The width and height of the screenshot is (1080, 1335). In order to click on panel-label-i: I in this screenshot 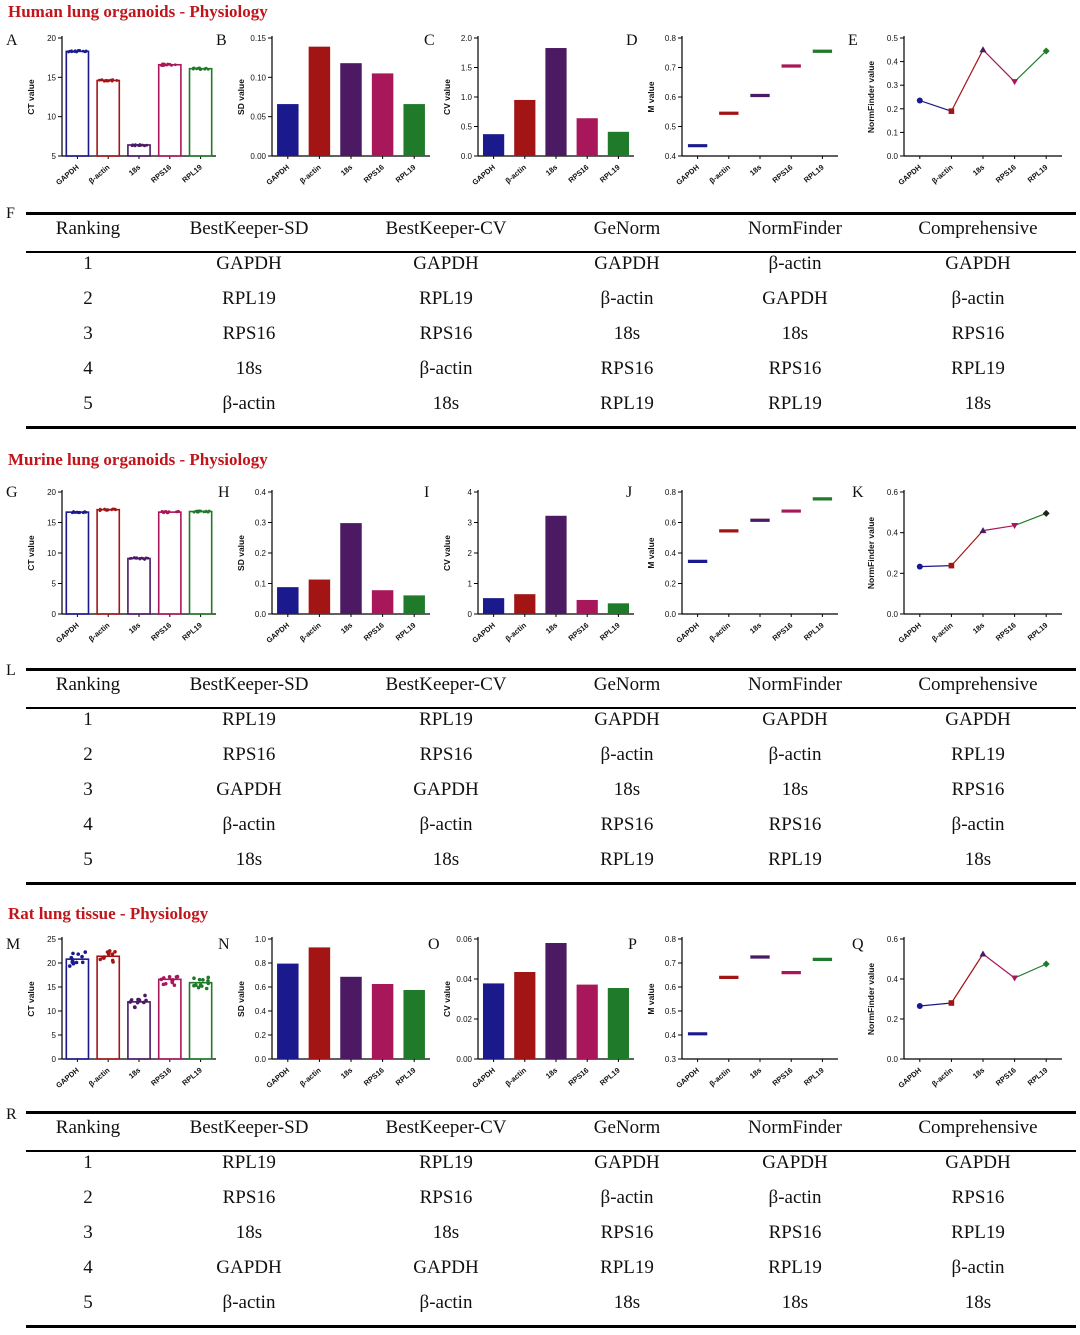, I will do `click(427, 492)`.